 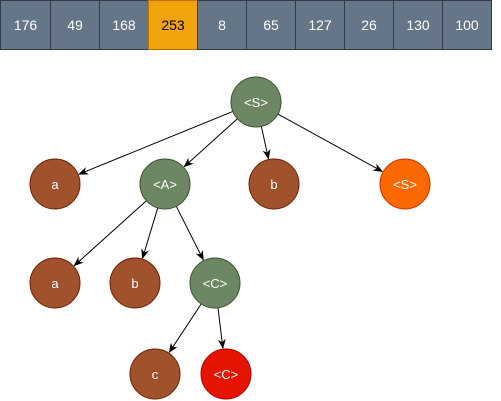 I want to click on array-cell: 130, so click(x=418, y=25).